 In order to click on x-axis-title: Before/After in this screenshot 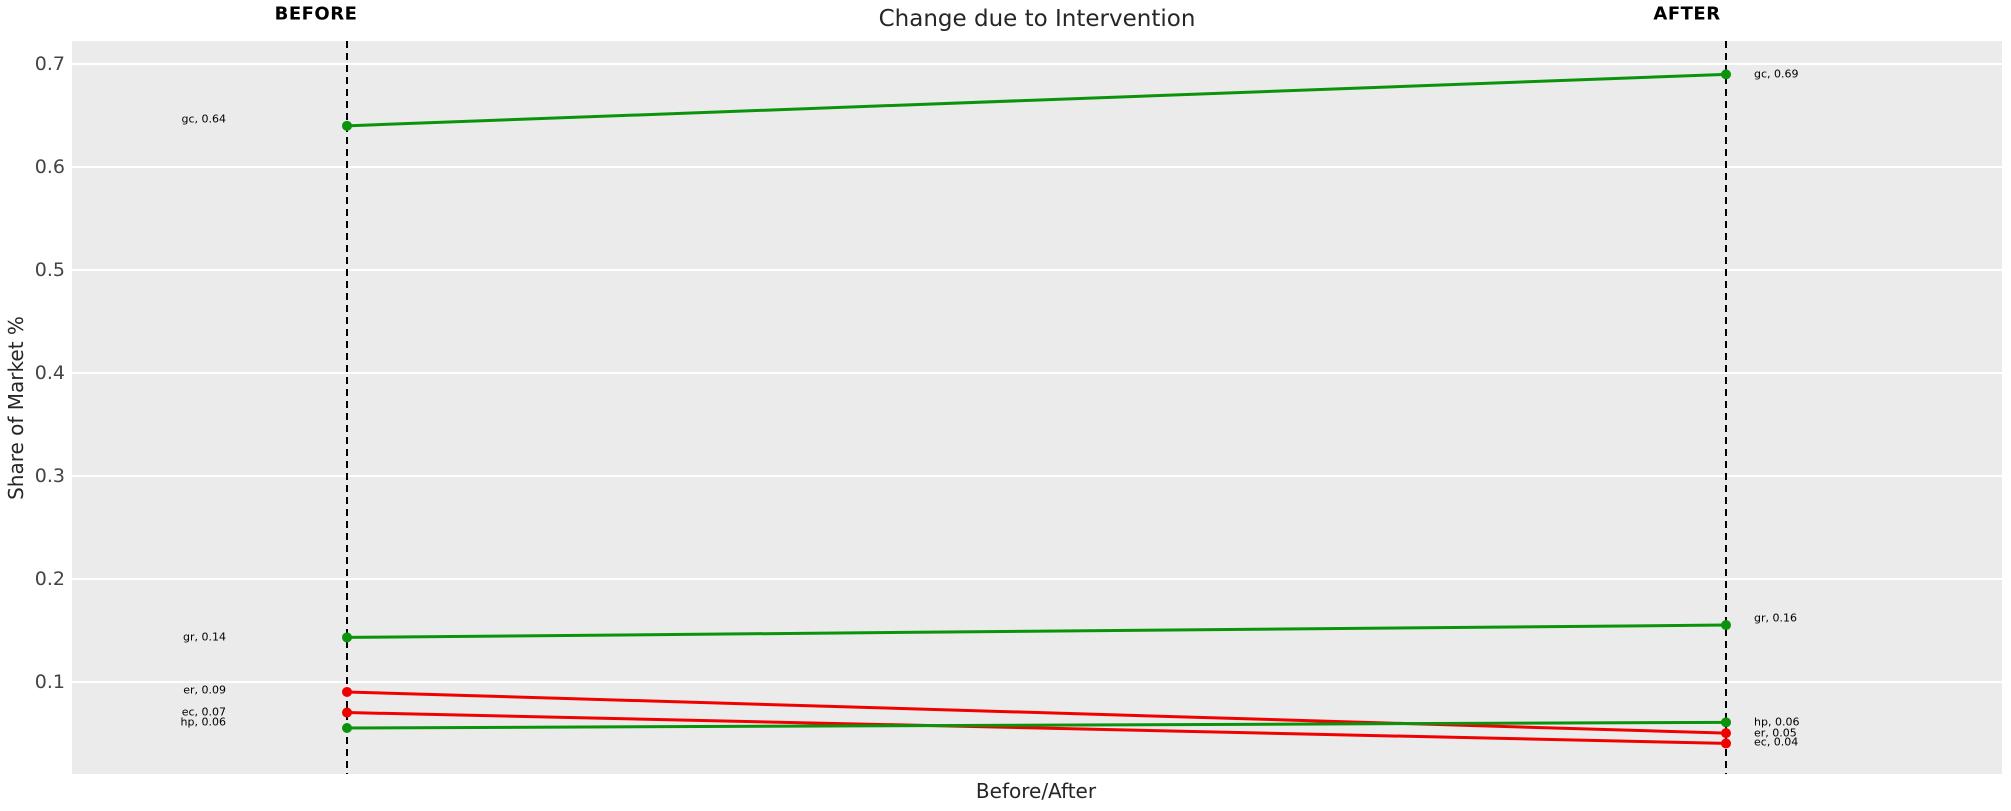, I will do `click(1036, 791)`.